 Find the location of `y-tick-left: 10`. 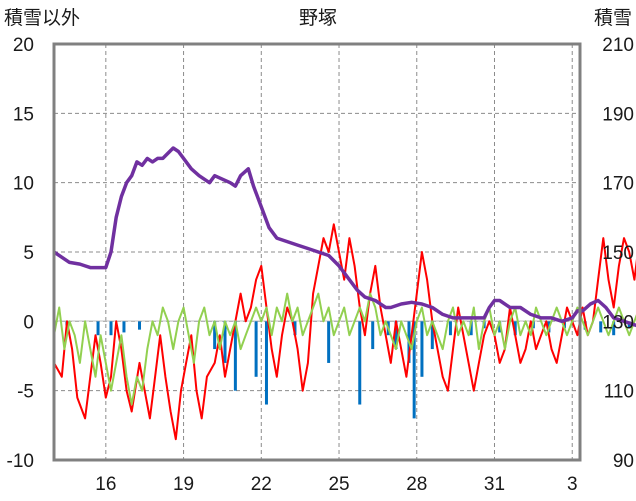

y-tick-left: 10 is located at coordinates (23, 184).